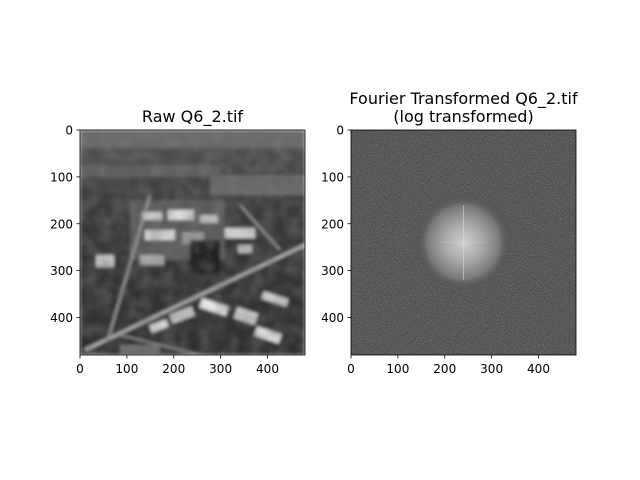 This screenshot has height=480, width=640. I want to click on raw-y-tick-label: 0, so click(69, 131).